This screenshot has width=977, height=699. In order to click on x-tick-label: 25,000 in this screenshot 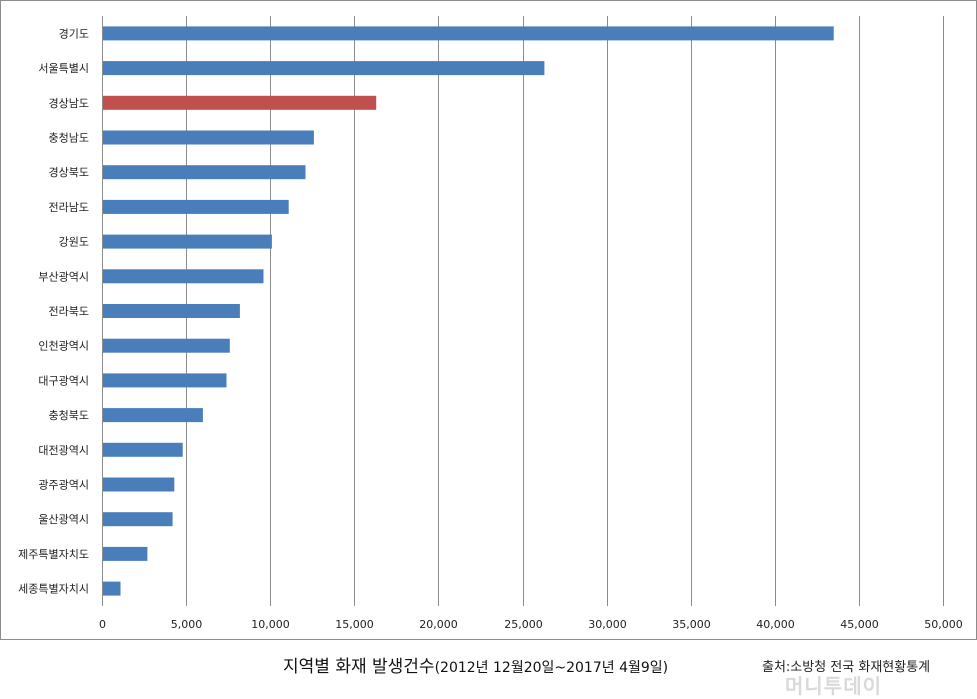, I will do `click(523, 624)`.